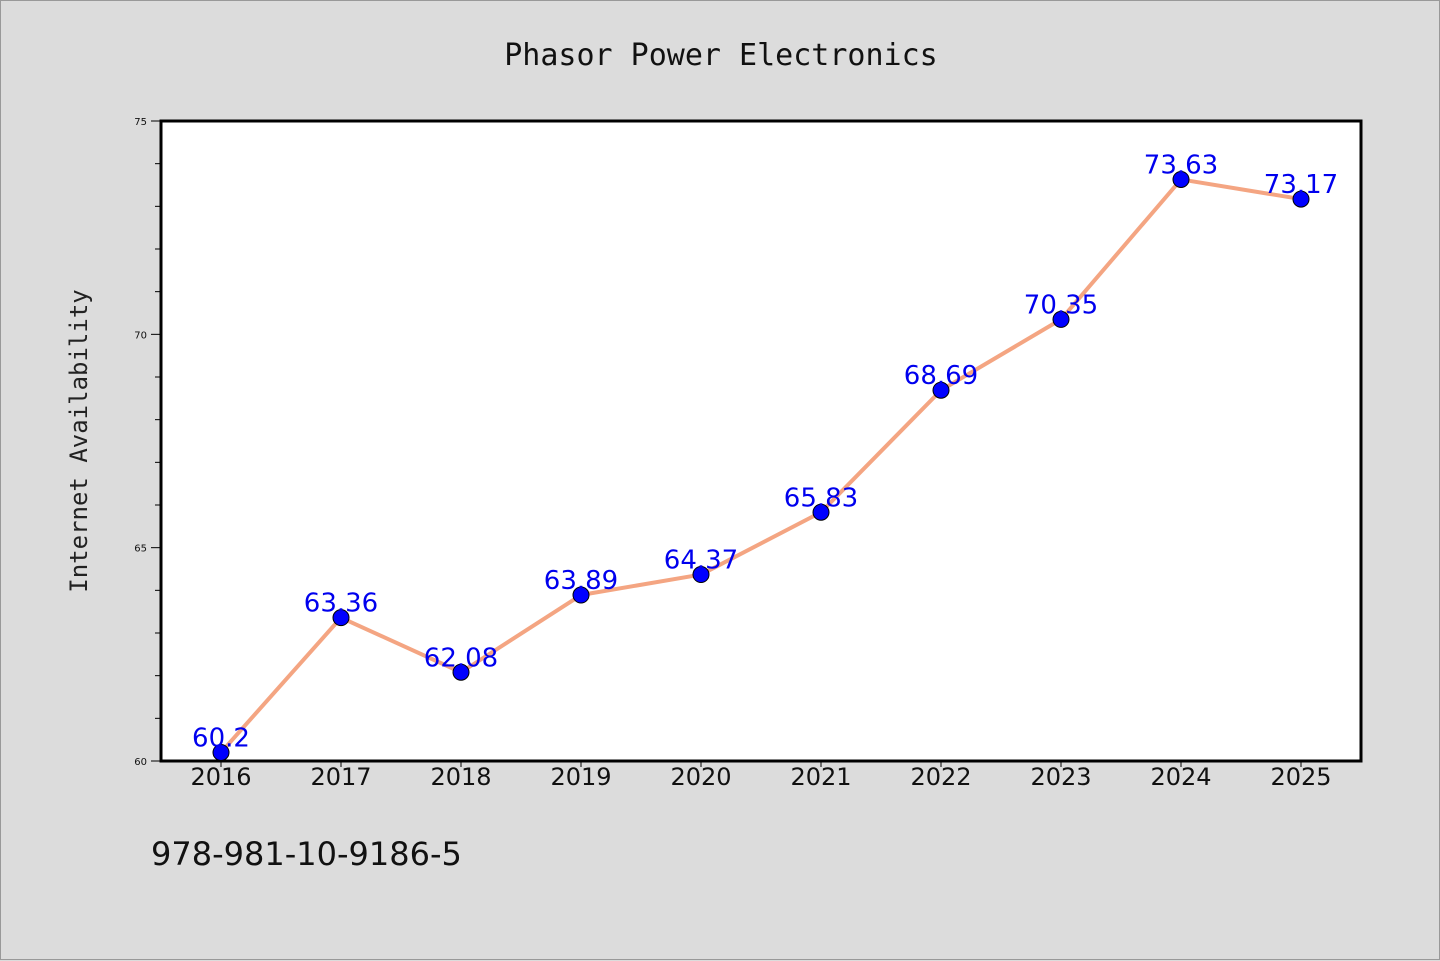  What do you see at coordinates (701, 561) in the screenshot?
I see `data-label: 64.37` at bounding box center [701, 561].